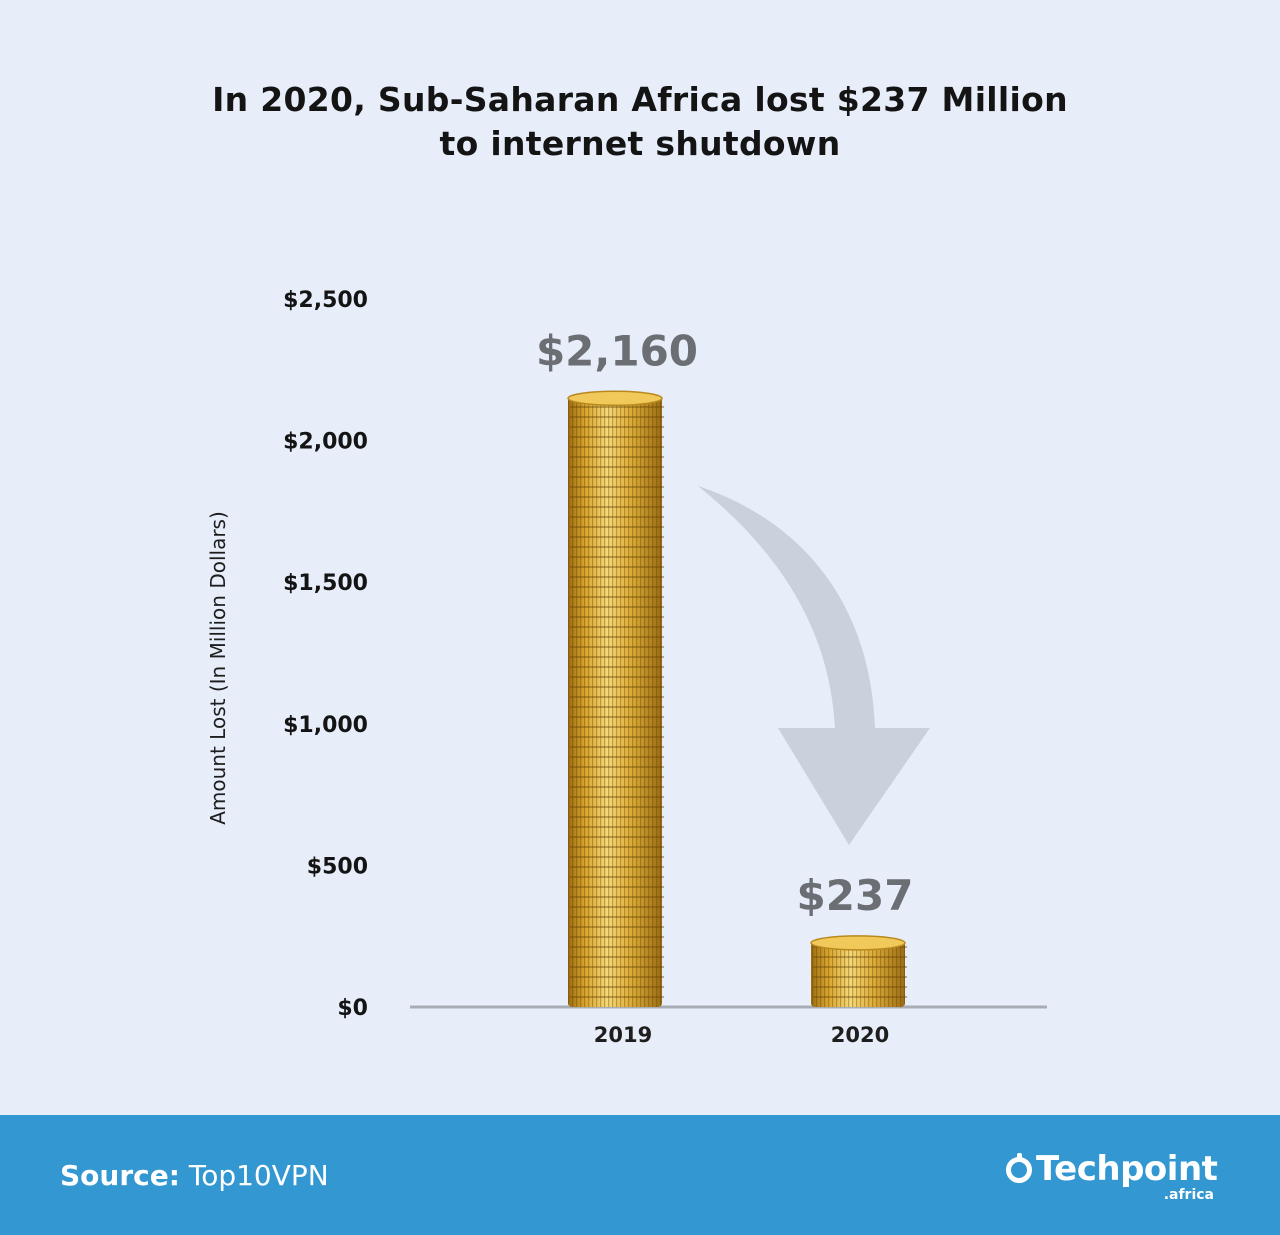 The width and height of the screenshot is (1280, 1235). I want to click on source-line: Source: Top10VPN, so click(194, 1176).